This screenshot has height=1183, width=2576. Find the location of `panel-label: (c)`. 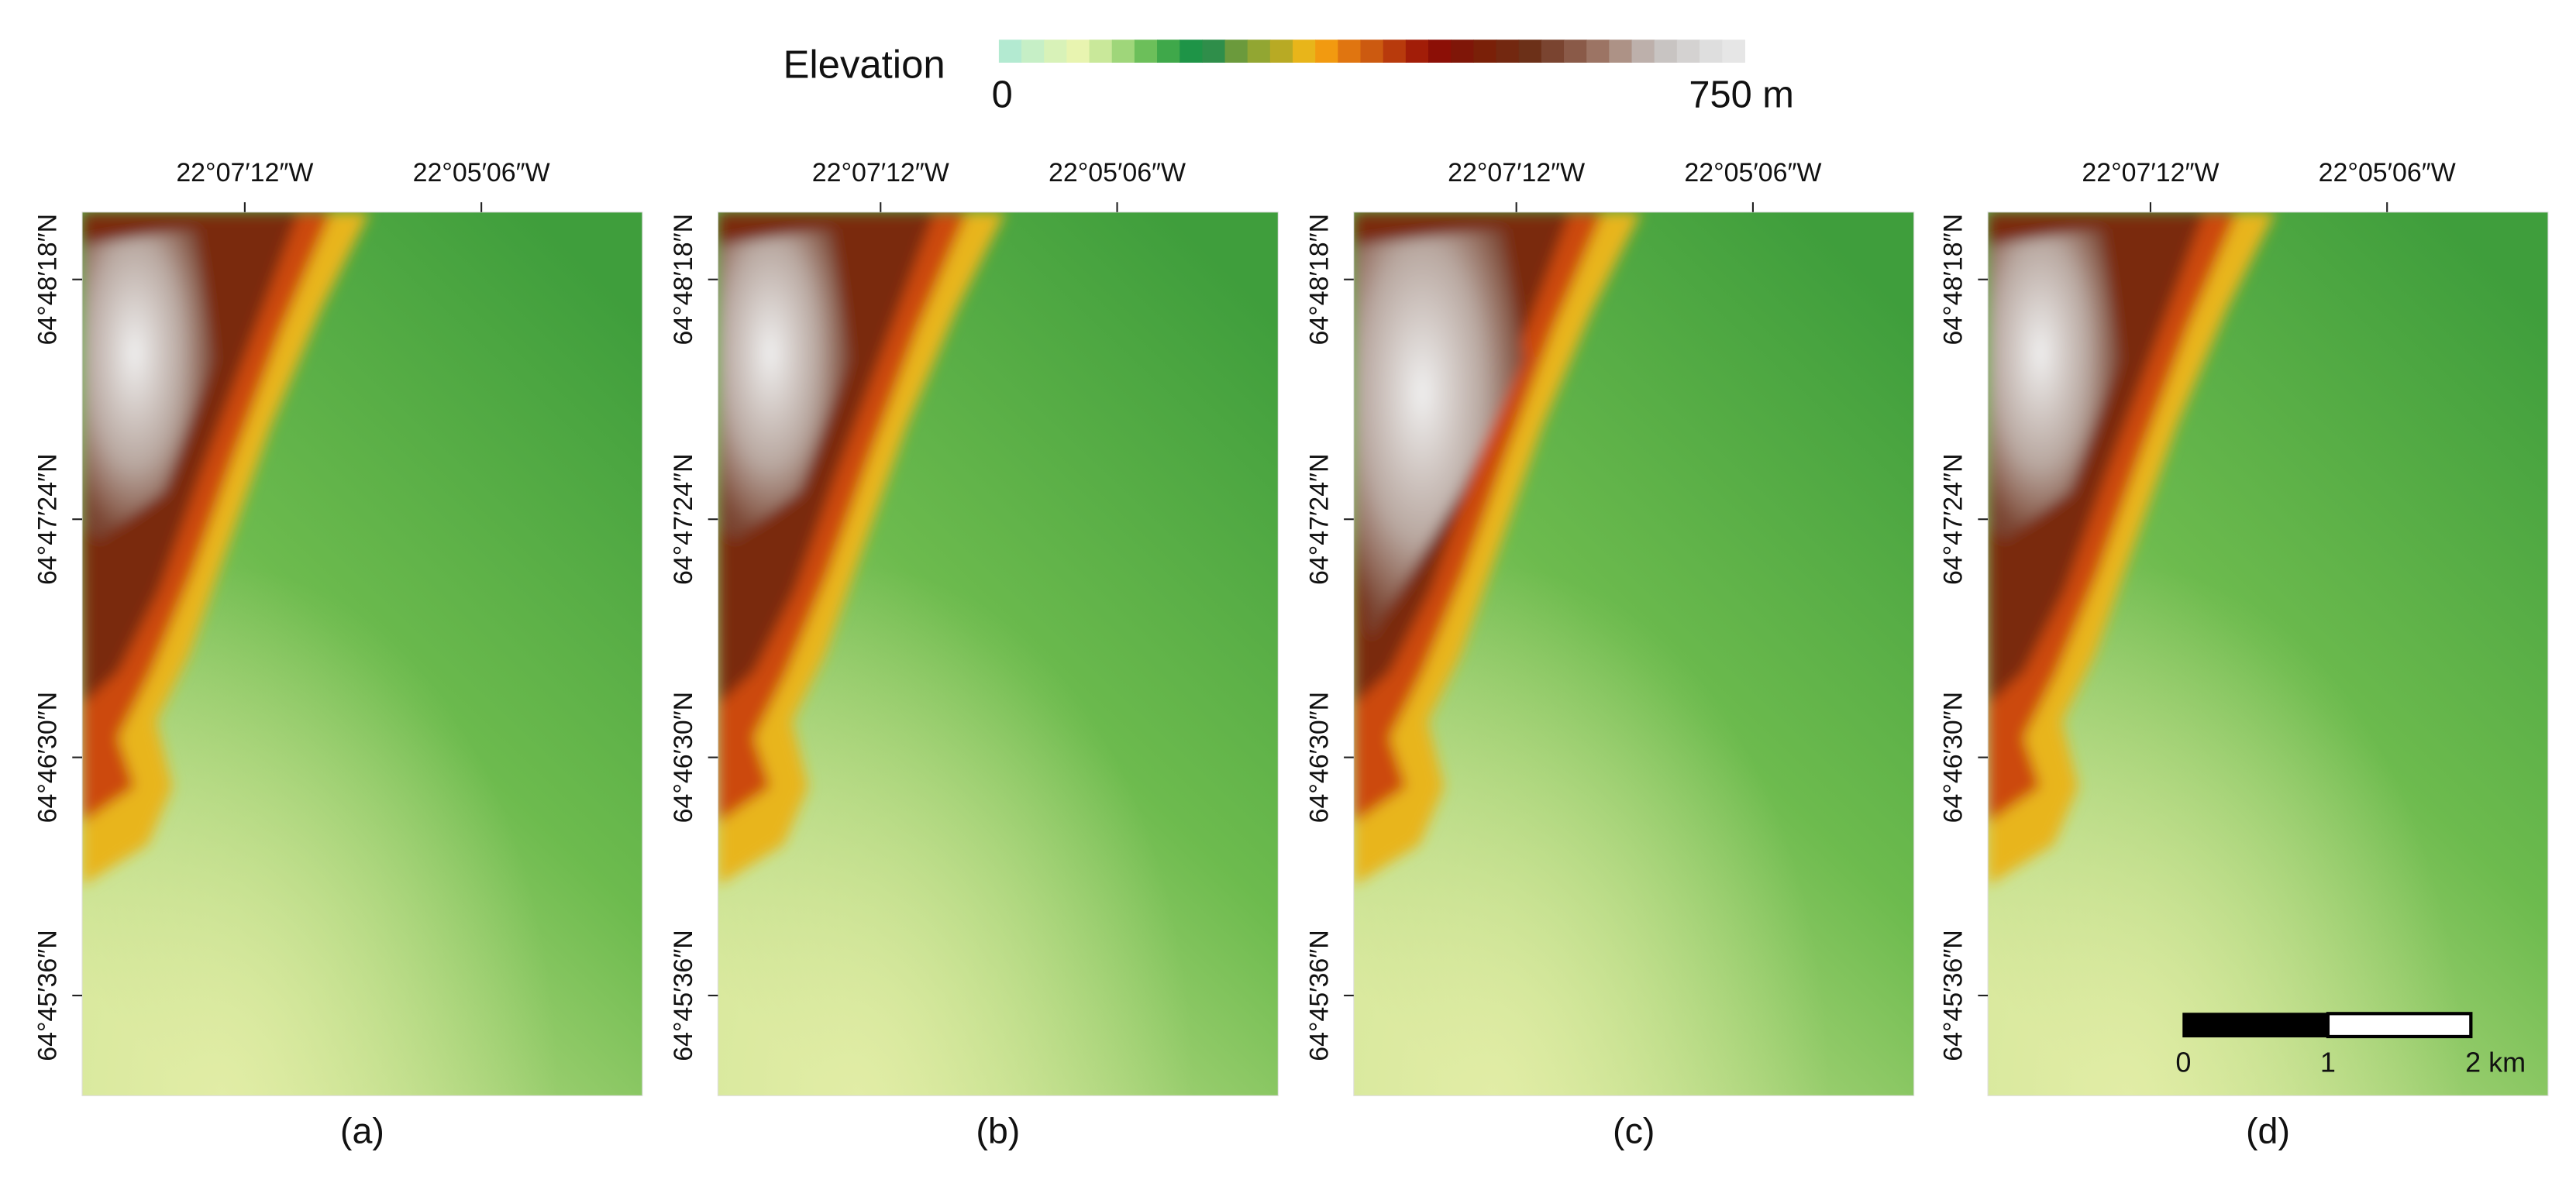

panel-label: (c) is located at coordinates (1634, 1130).